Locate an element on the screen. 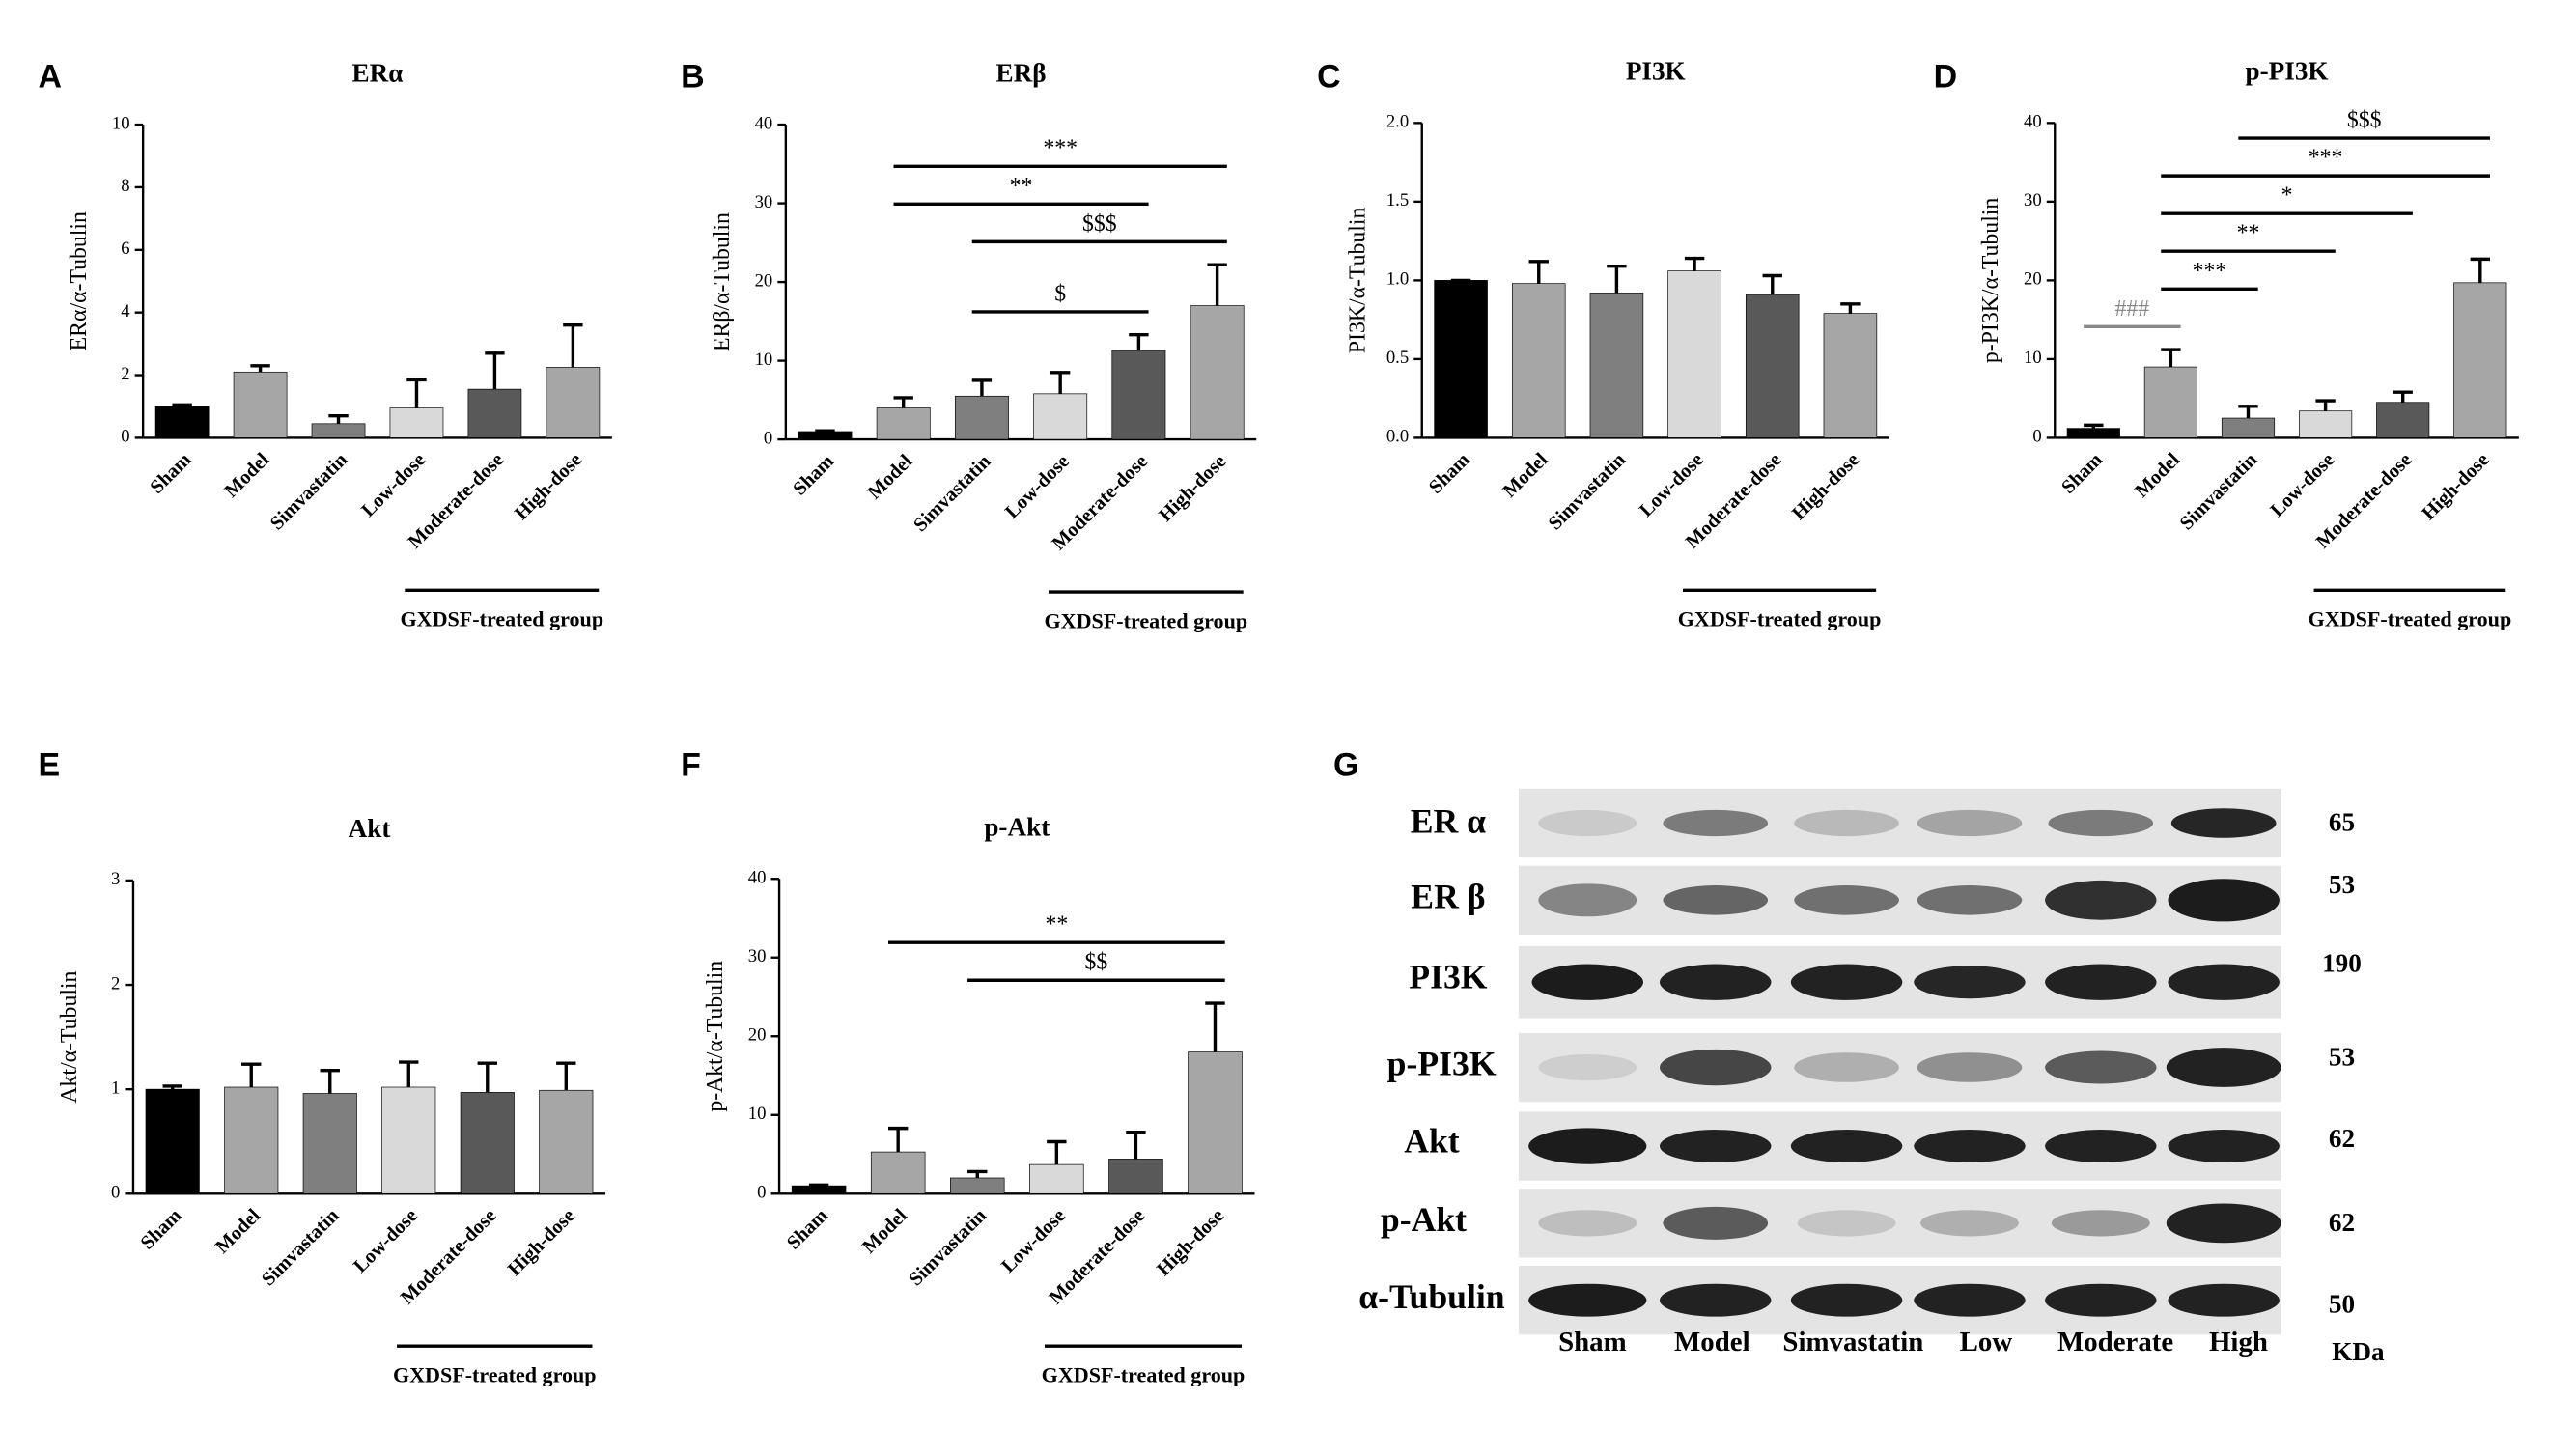 This screenshot has height=1456, width=2575. y-tick-label: 0.0 is located at coordinates (1397, 437).